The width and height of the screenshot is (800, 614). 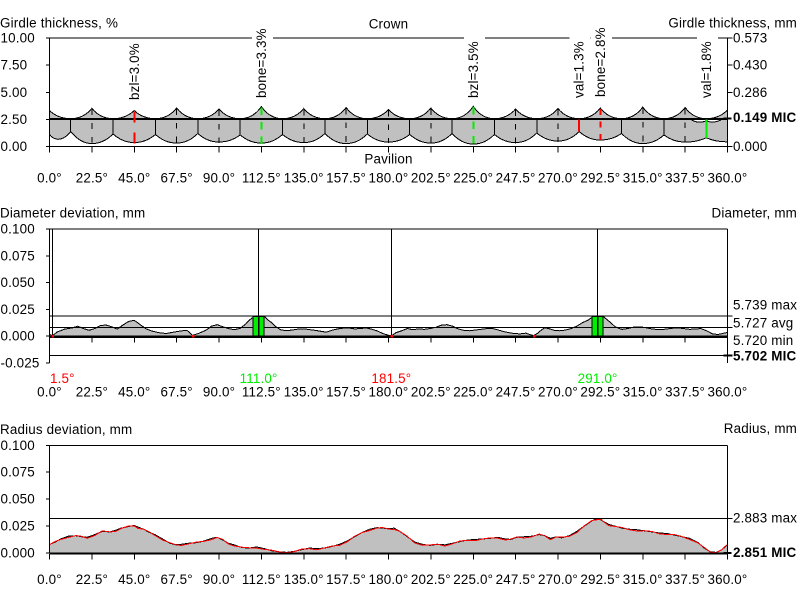 What do you see at coordinates (598, 378) in the screenshot?
I see `svg-text: 291.0°` at bounding box center [598, 378].